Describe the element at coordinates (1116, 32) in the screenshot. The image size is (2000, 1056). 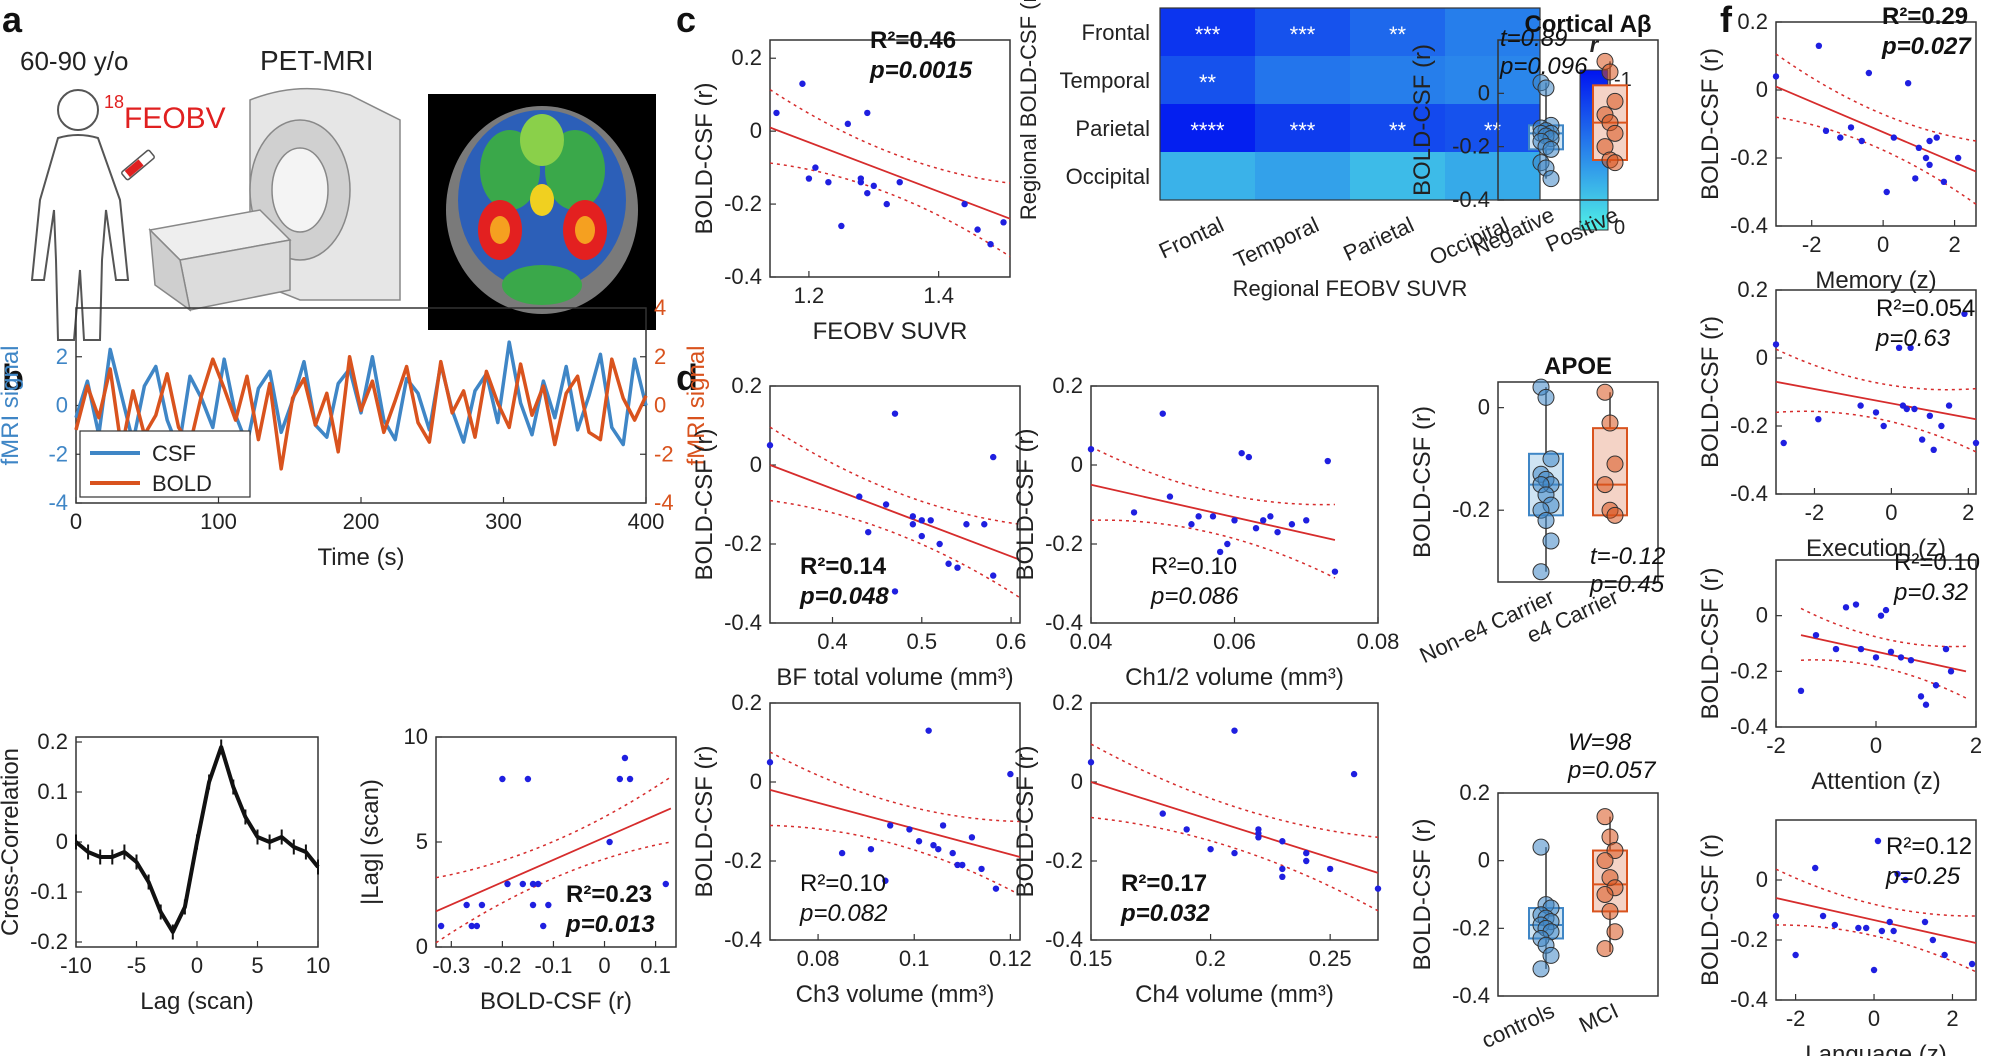
I see `heatmap-row-label: Frontal` at that location.